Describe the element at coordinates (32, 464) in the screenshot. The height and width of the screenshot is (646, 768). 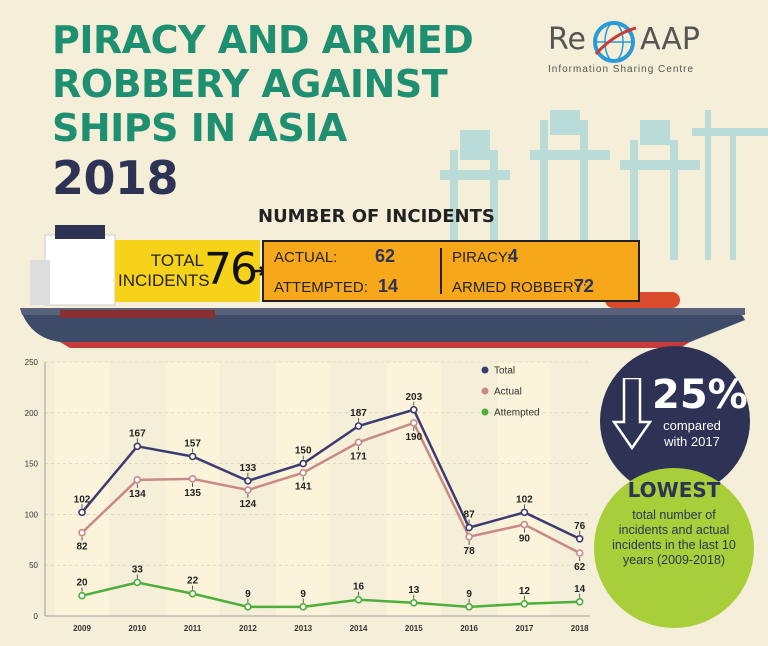
I see `y-tick-label: 150` at that location.